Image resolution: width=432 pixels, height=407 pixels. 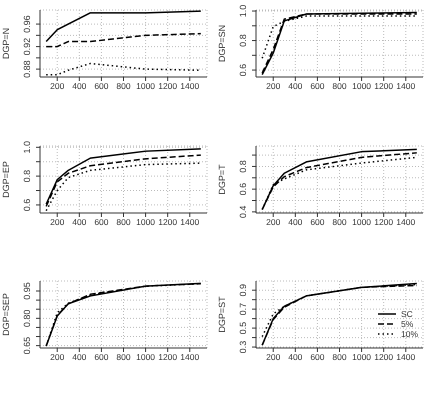 What do you see at coordinates (243, 290) in the screenshot?
I see `y-tick-label: 0.9` at bounding box center [243, 290].